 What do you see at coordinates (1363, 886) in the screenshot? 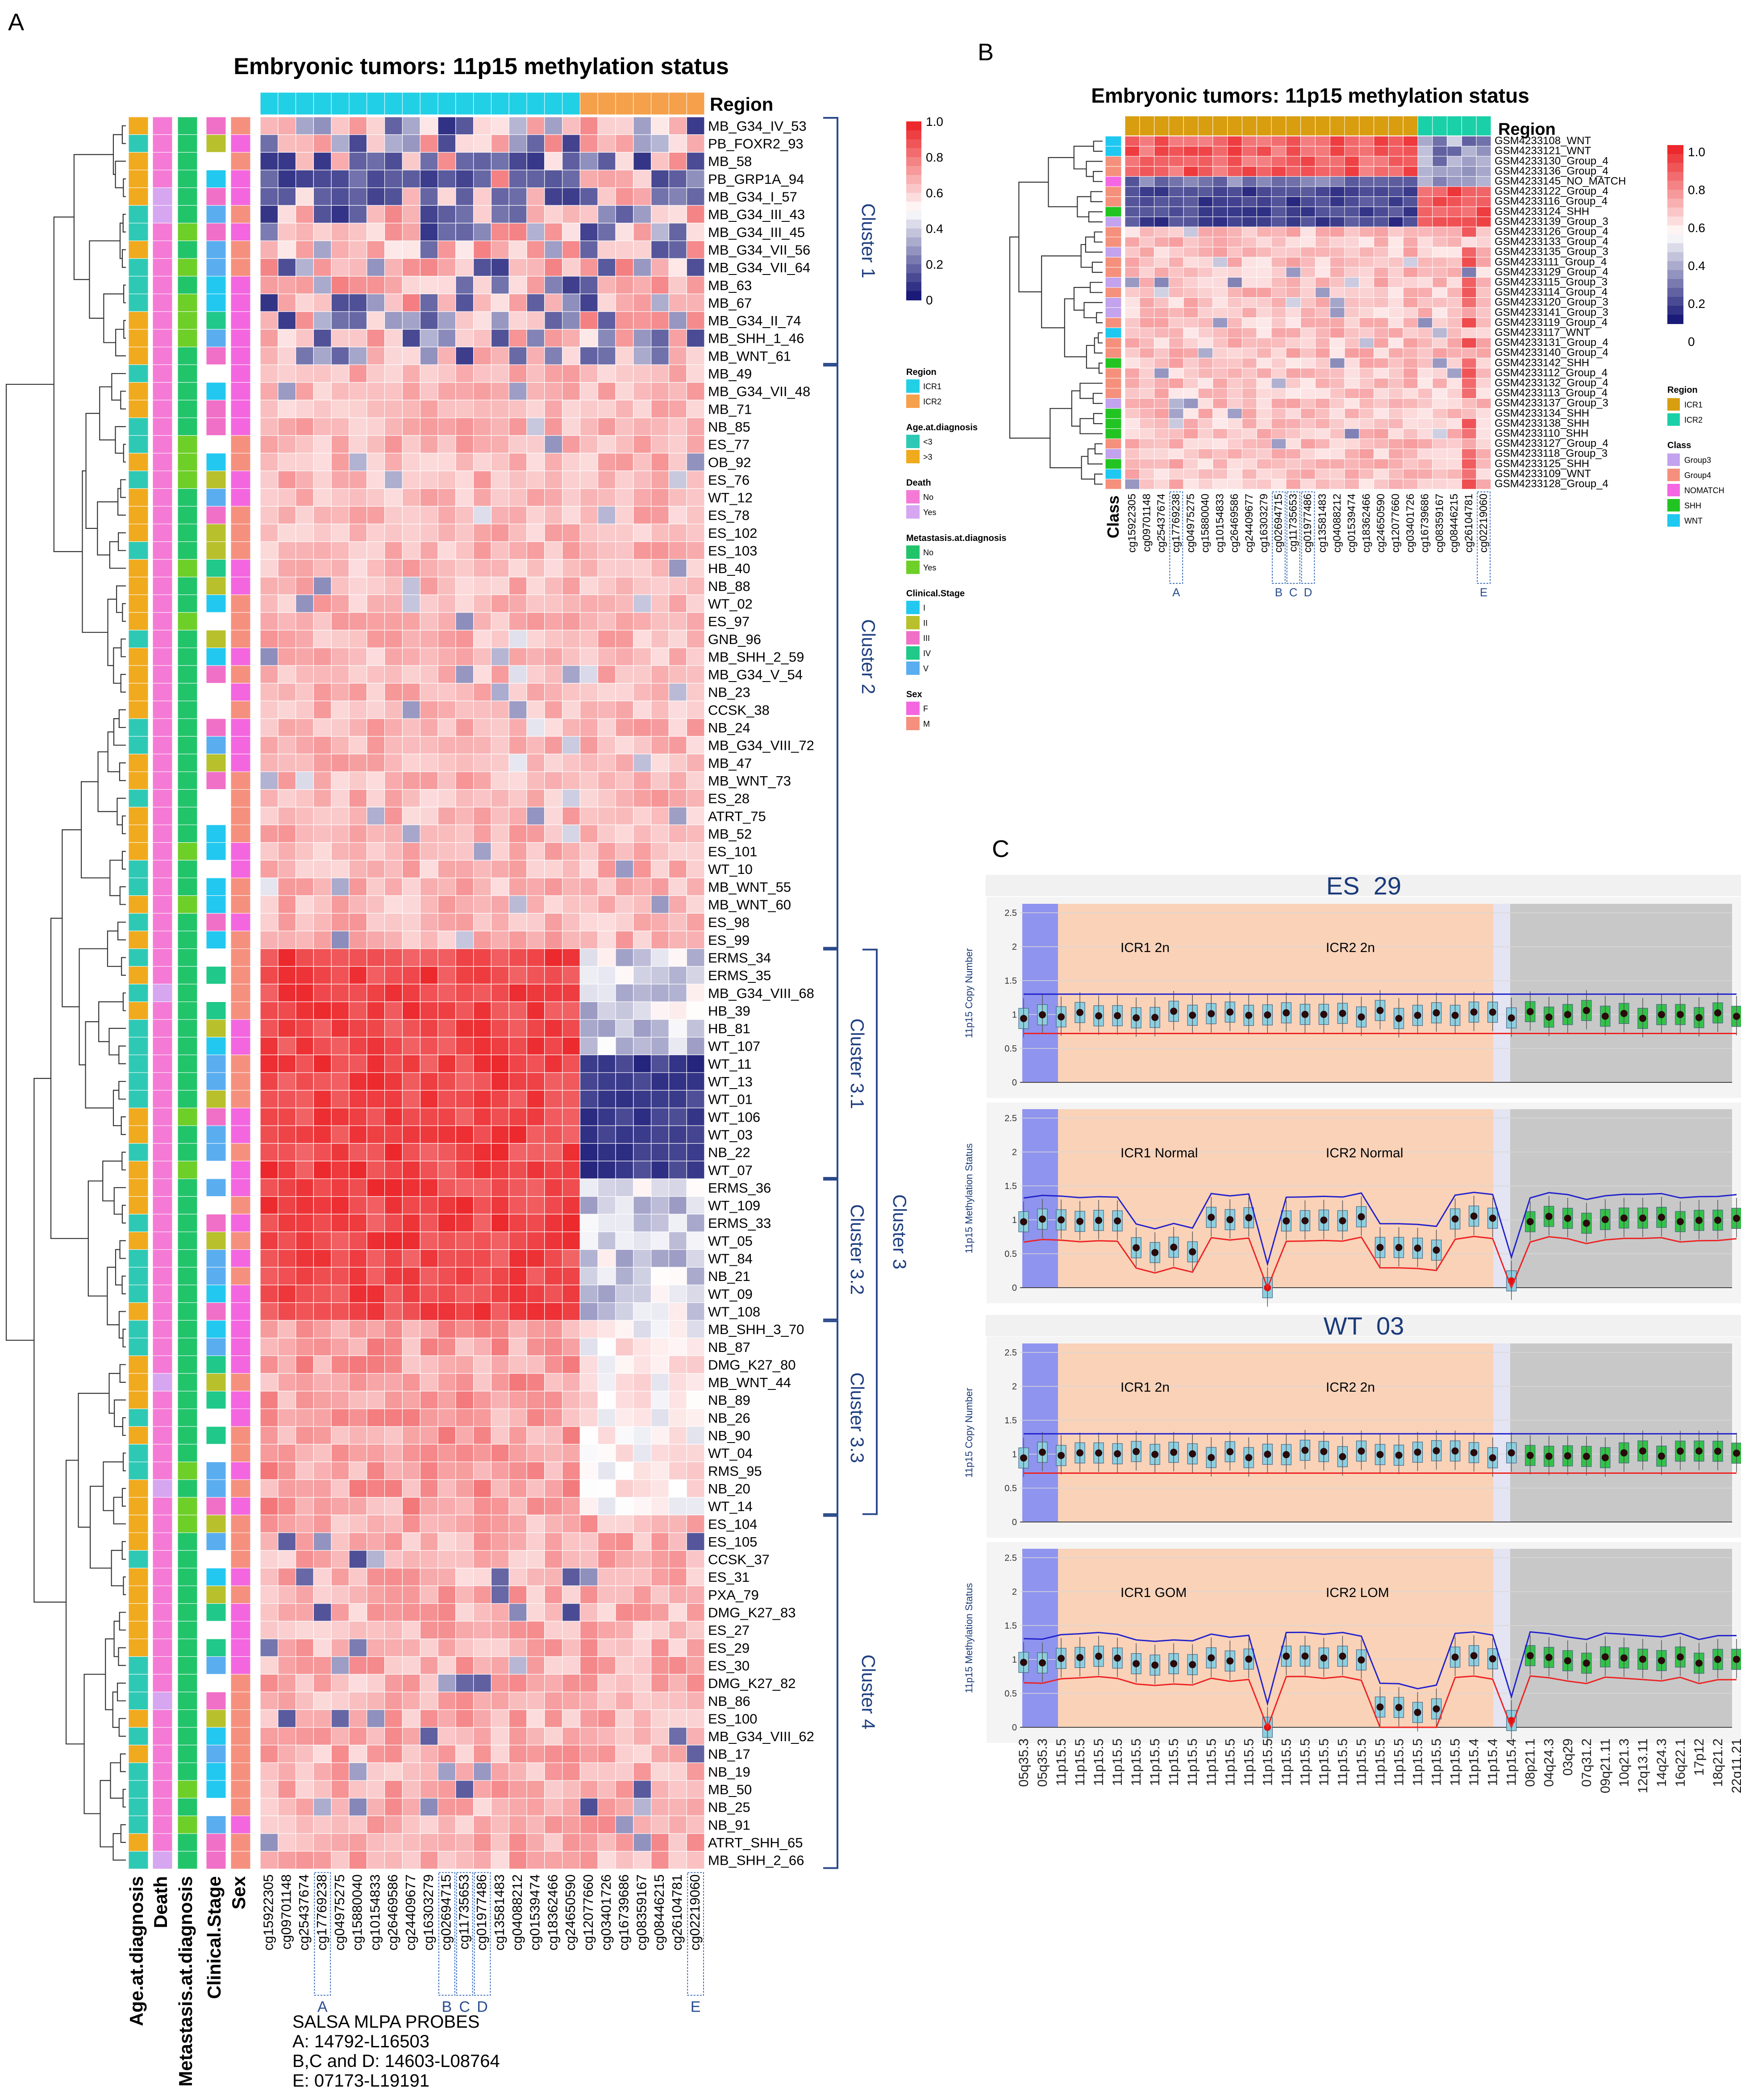
I see `sample-title: ES_29` at bounding box center [1363, 886].